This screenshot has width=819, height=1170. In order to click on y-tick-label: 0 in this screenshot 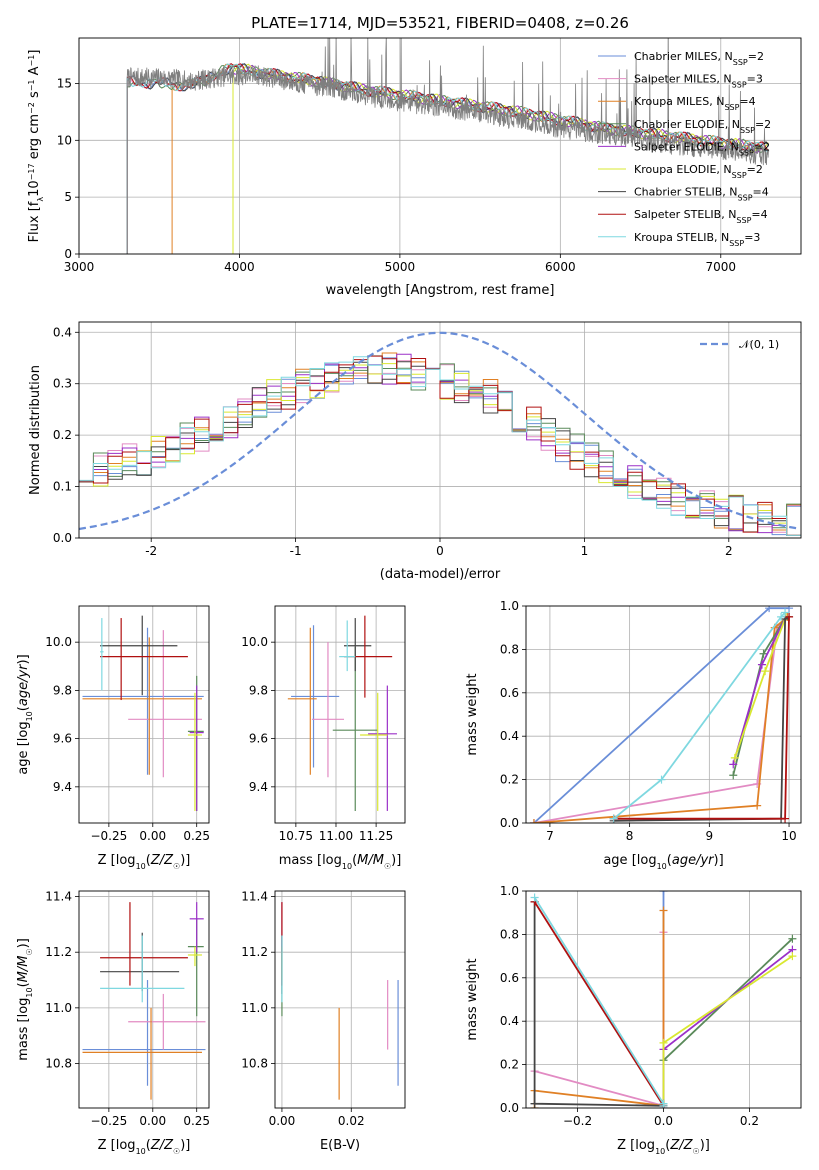, I will do `click(68, 254)`.